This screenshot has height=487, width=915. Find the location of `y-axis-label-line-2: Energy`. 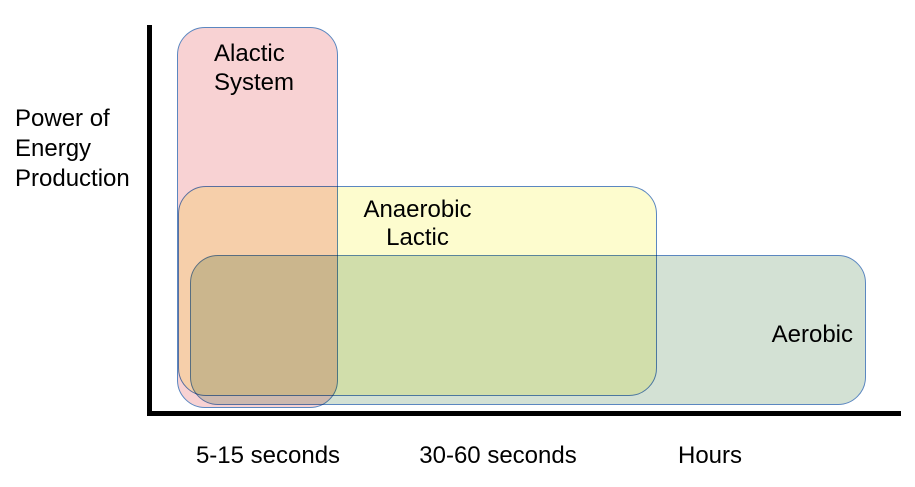

y-axis-label-line-2: Energy is located at coordinates (53, 148).